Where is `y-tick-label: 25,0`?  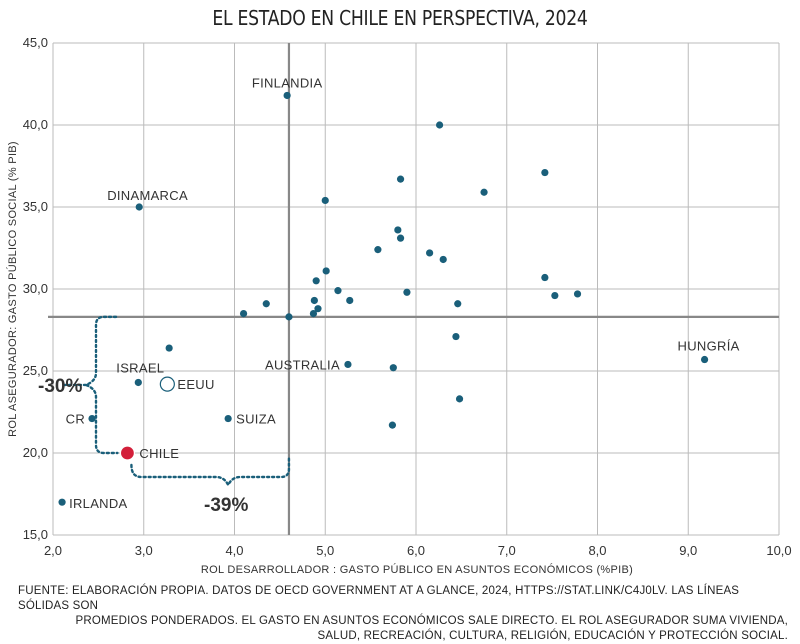
y-tick-label: 25,0 is located at coordinates (35, 370).